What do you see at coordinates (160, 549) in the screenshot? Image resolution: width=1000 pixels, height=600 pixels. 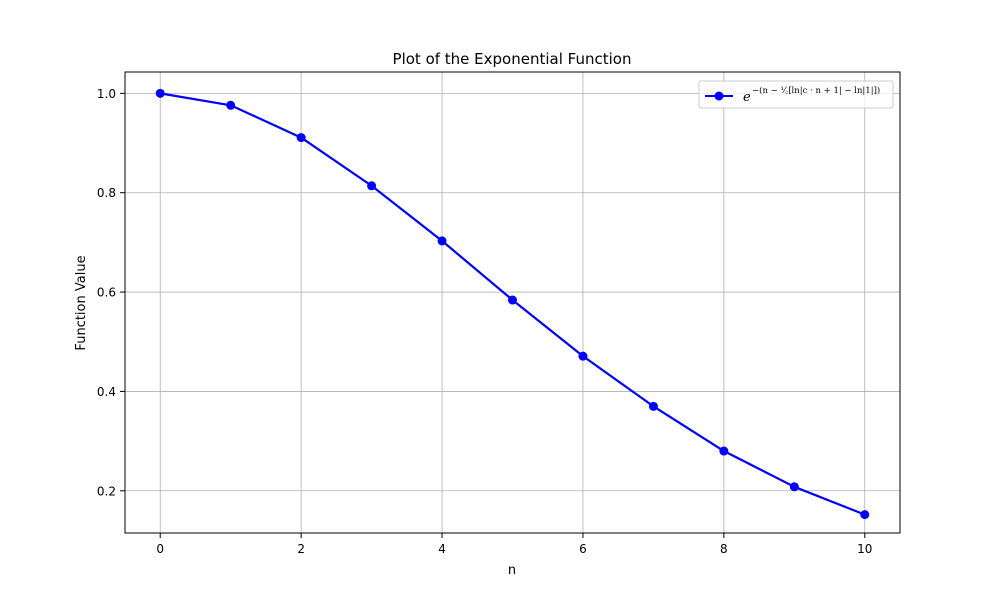 I see `x-tick-label: 0` at bounding box center [160, 549].